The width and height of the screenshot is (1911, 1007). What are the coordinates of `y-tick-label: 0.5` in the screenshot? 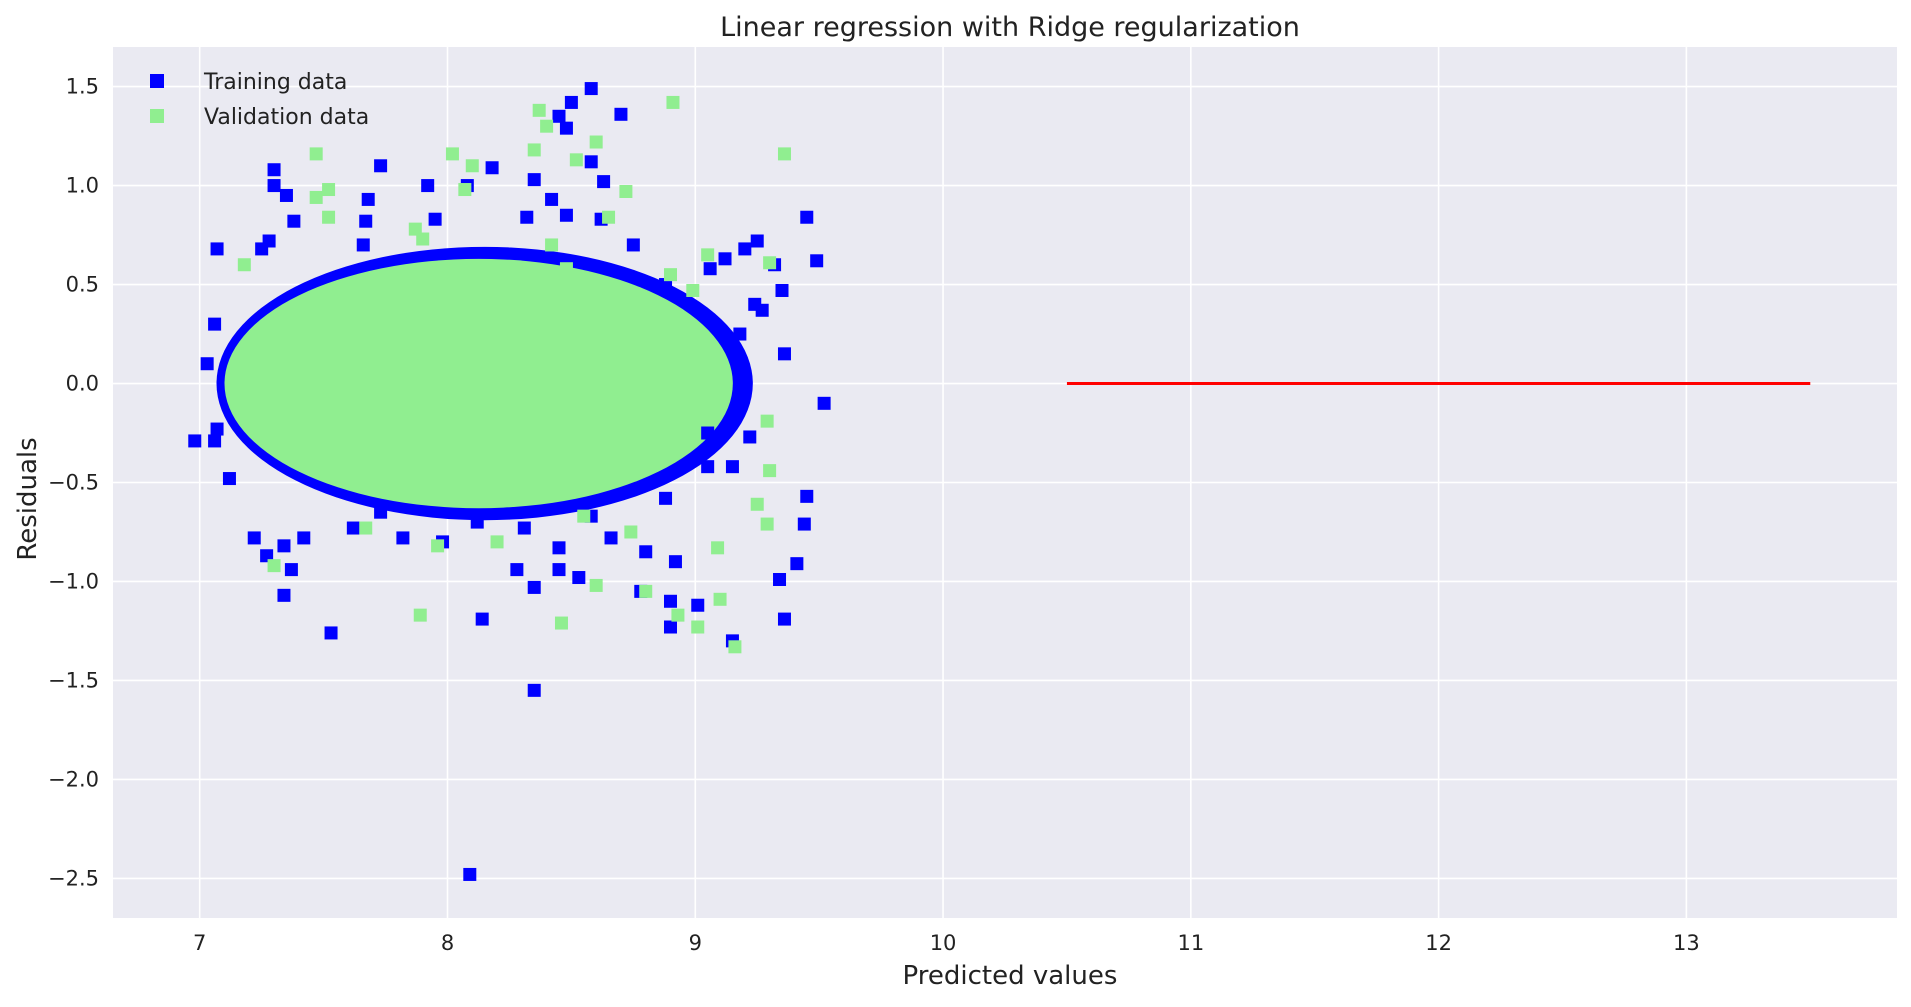 It's located at (82, 285).